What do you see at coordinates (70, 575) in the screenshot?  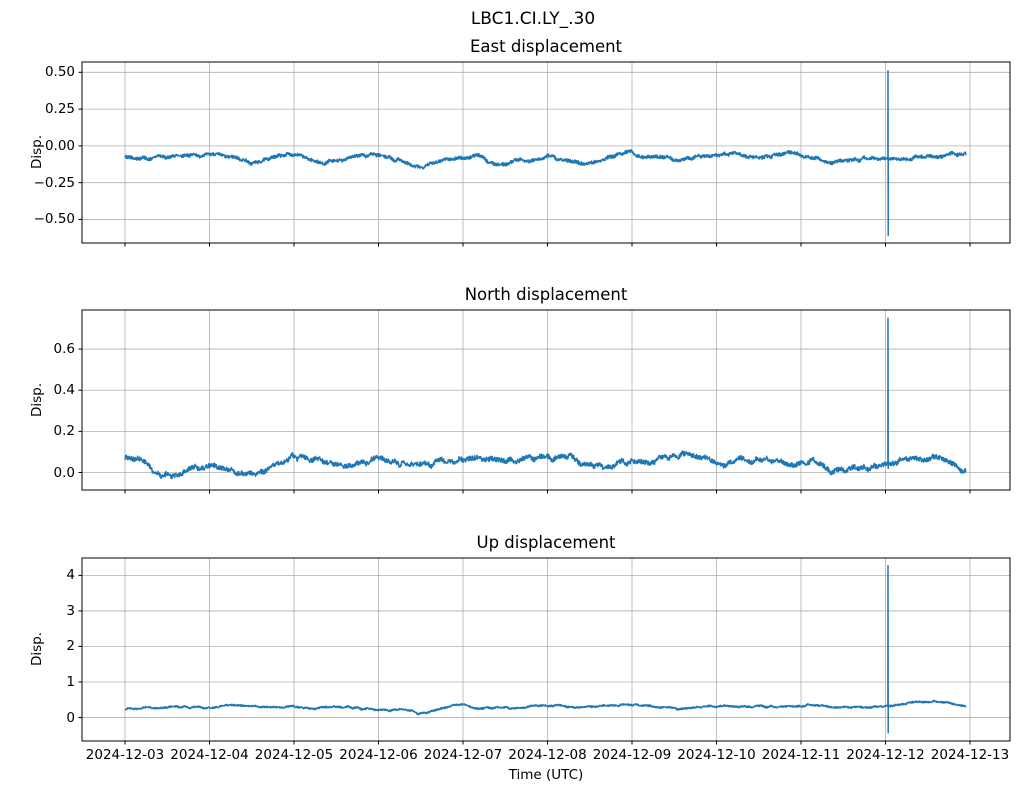 I see `y-tick-label: 4` at bounding box center [70, 575].